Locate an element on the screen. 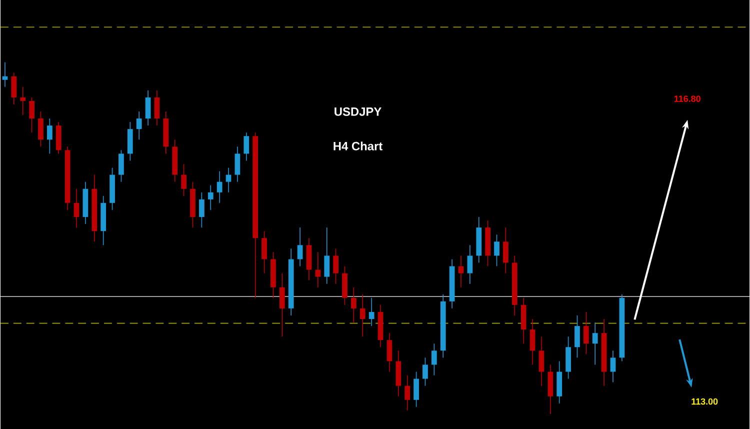 The width and height of the screenshot is (750, 429). text: 113.00 is located at coordinates (705, 401).